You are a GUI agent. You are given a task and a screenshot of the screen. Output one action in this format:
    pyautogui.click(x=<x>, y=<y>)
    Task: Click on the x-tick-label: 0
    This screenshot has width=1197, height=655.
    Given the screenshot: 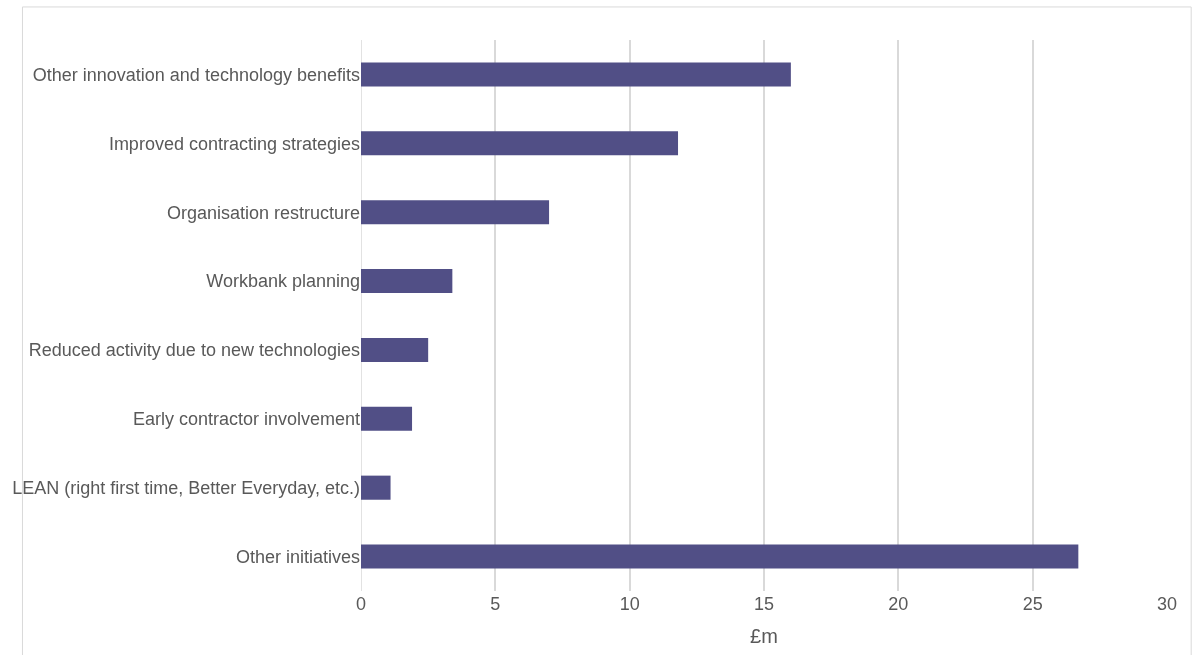 What is the action you would take?
    pyautogui.click(x=361, y=604)
    